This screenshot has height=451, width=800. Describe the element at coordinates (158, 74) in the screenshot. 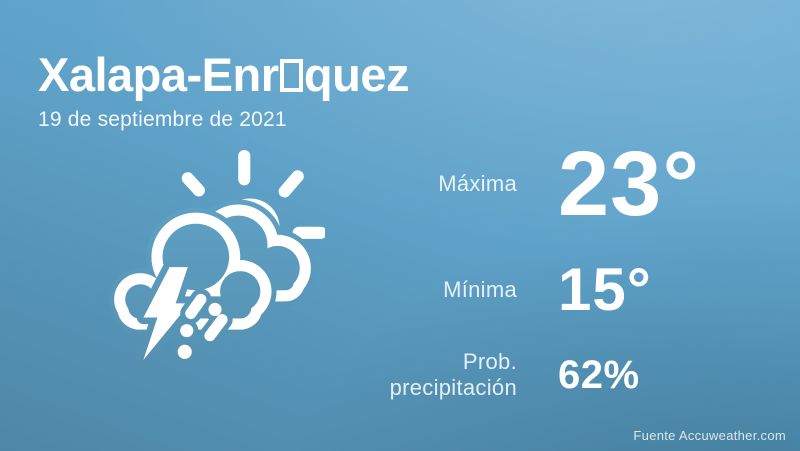

I see `city-title-part1: Xalapa-Enr` at that location.